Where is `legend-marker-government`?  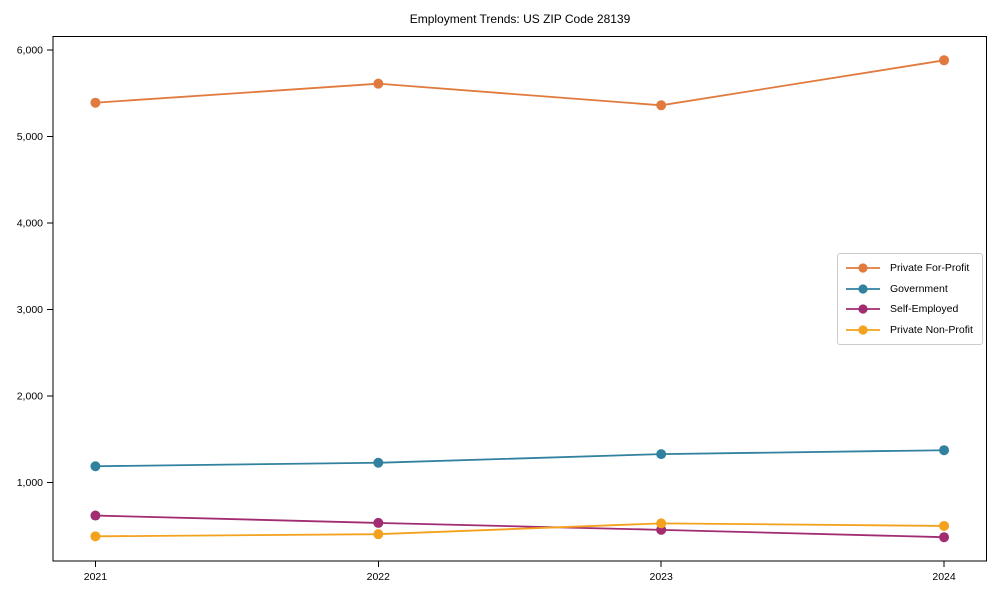
legend-marker-government is located at coordinates (863, 289).